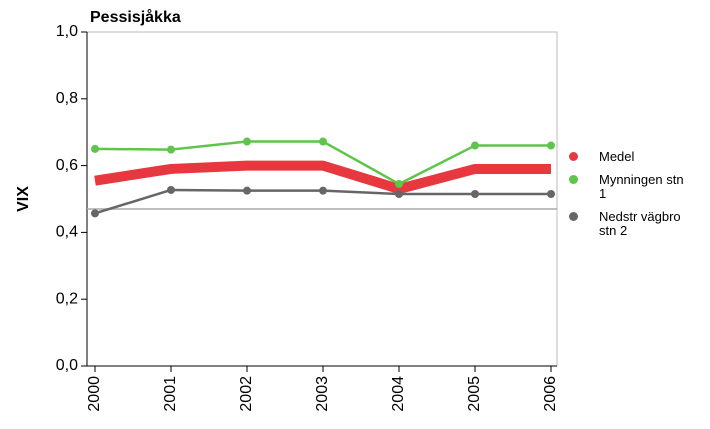 The image size is (710, 429). I want to click on x-tick-label: 2003, so click(322, 394).